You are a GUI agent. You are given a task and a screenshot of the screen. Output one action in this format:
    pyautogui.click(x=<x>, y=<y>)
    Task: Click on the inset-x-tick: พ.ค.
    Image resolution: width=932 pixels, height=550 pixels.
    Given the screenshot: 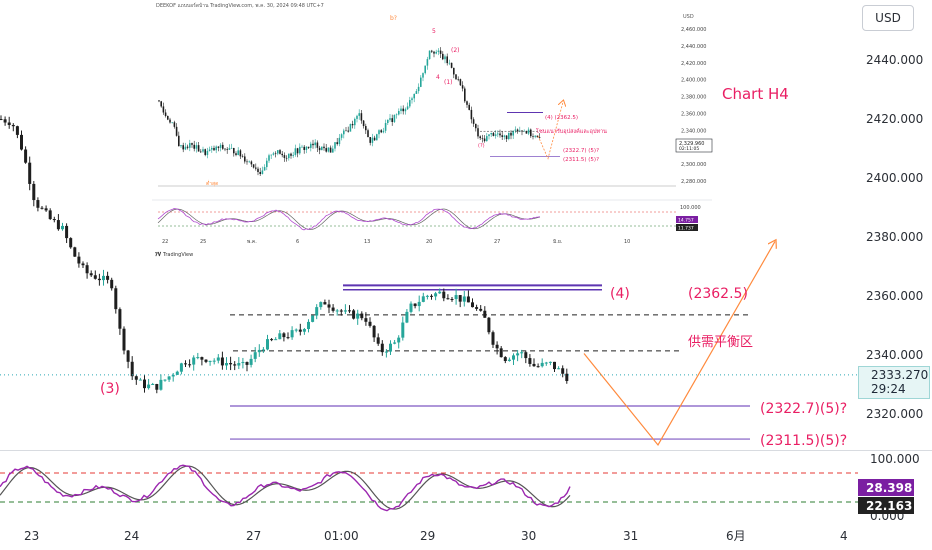 What is the action you would take?
    pyautogui.click(x=252, y=242)
    